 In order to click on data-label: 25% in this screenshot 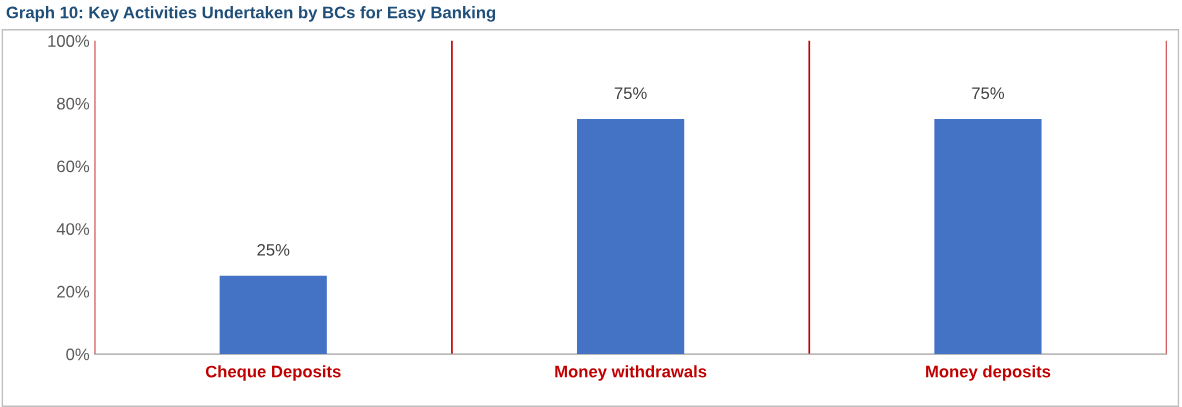, I will do `click(273, 249)`.